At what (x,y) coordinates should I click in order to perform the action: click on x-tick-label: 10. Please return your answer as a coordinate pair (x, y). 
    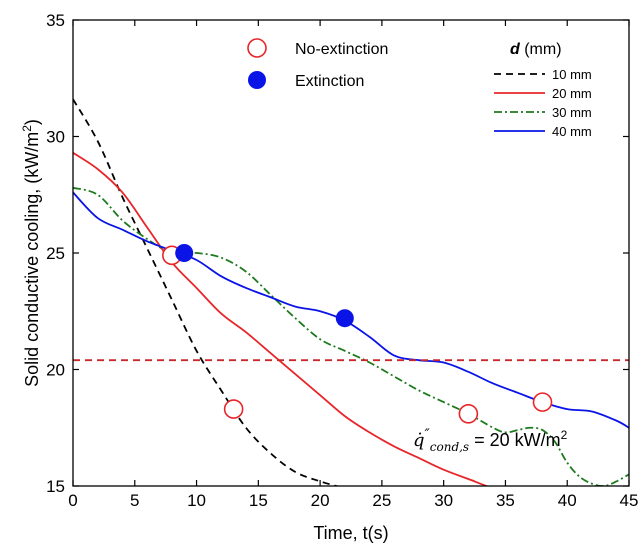
    Looking at the image, I should click on (196, 500).